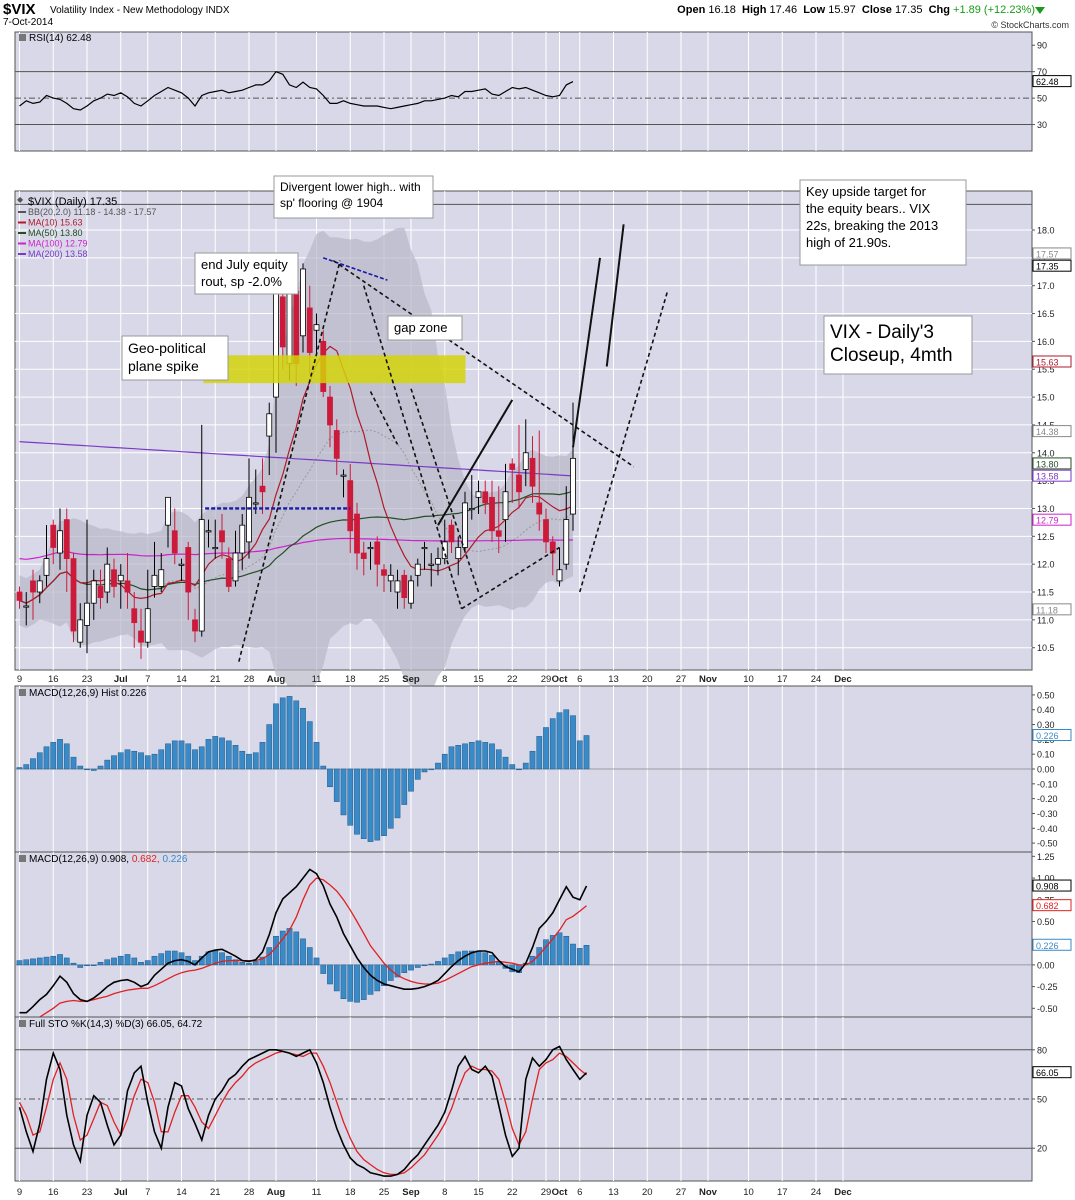 Image resolution: width=1075 pixels, height=1200 pixels. Describe the element at coordinates (244, 264) in the screenshot. I see `annotation-end-july-text: end July equity` at that location.